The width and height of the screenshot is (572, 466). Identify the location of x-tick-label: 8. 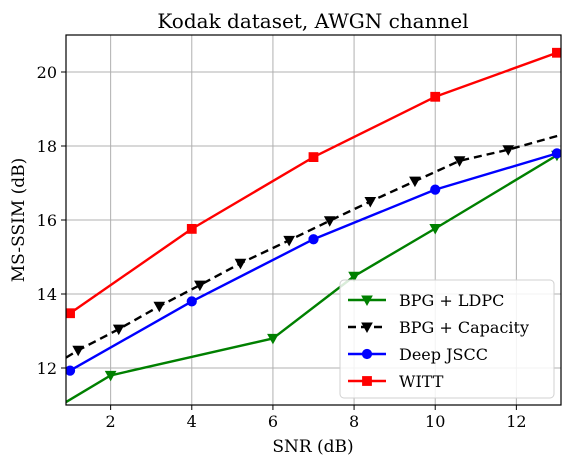
(354, 421).